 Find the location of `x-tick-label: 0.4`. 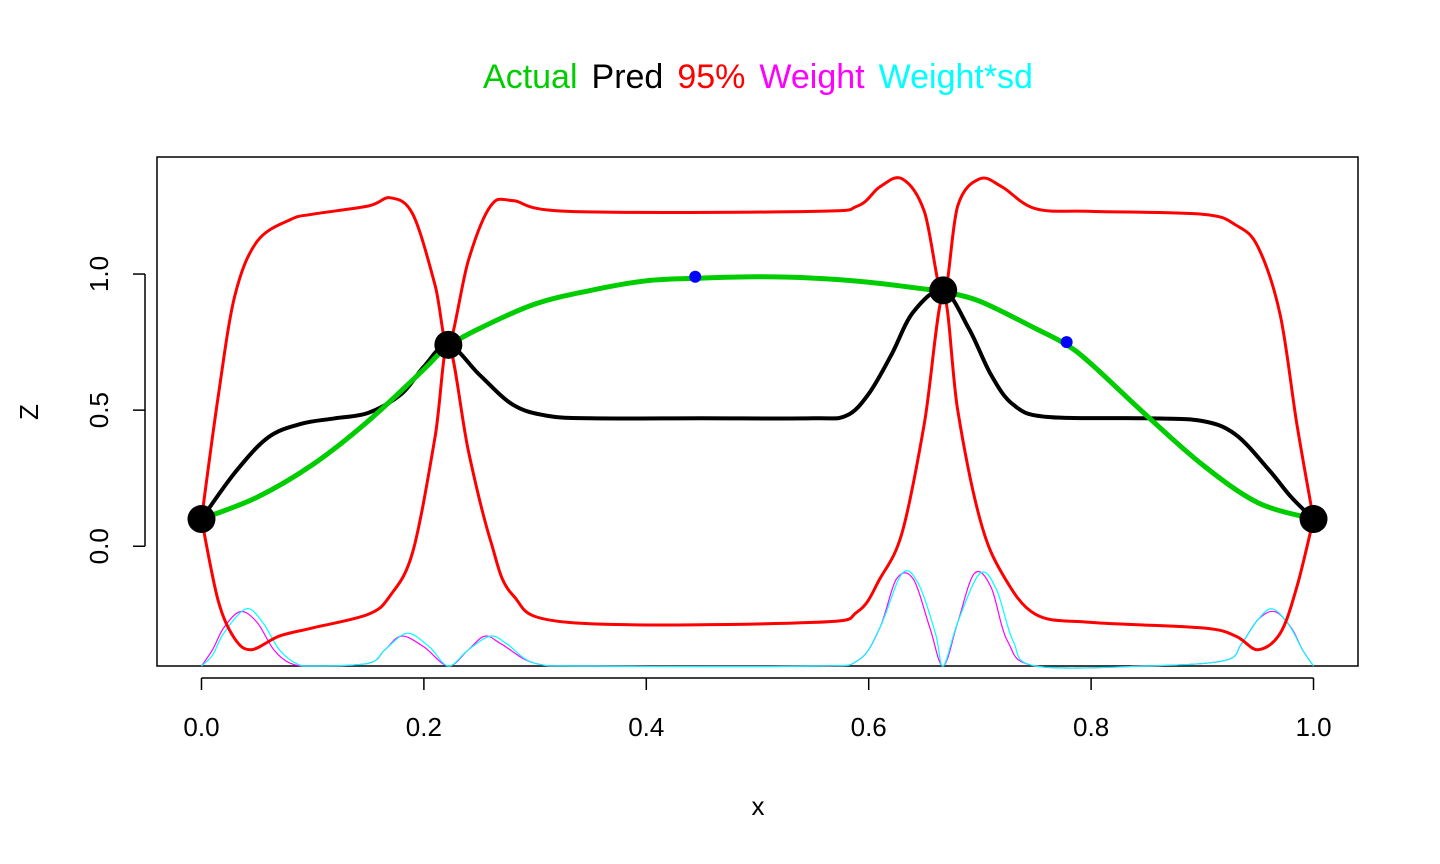

x-tick-label: 0.4 is located at coordinates (646, 727).